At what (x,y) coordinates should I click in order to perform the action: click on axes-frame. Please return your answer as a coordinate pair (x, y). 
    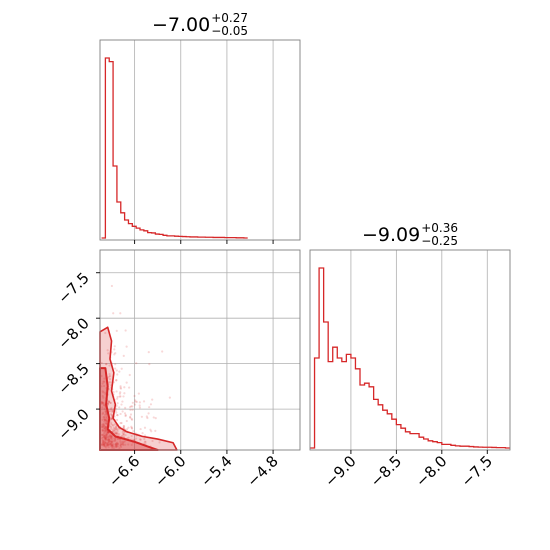
    Looking at the image, I should click on (200, 350).